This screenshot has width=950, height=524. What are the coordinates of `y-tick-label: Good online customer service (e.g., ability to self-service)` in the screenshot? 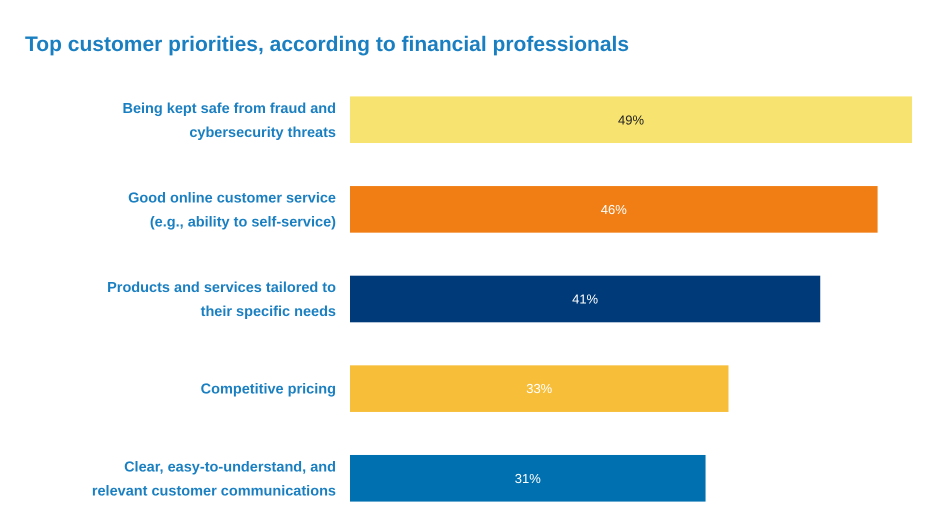 It's located at (232, 210).